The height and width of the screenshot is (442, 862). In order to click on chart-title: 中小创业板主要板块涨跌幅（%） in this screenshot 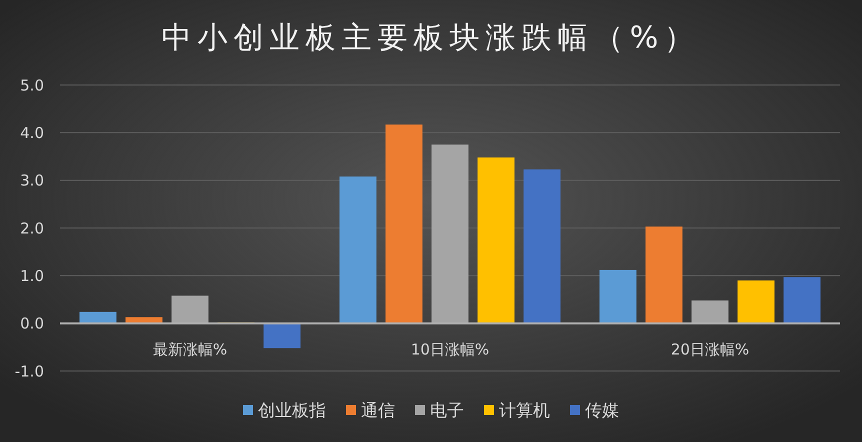, I will do `click(431, 38)`.